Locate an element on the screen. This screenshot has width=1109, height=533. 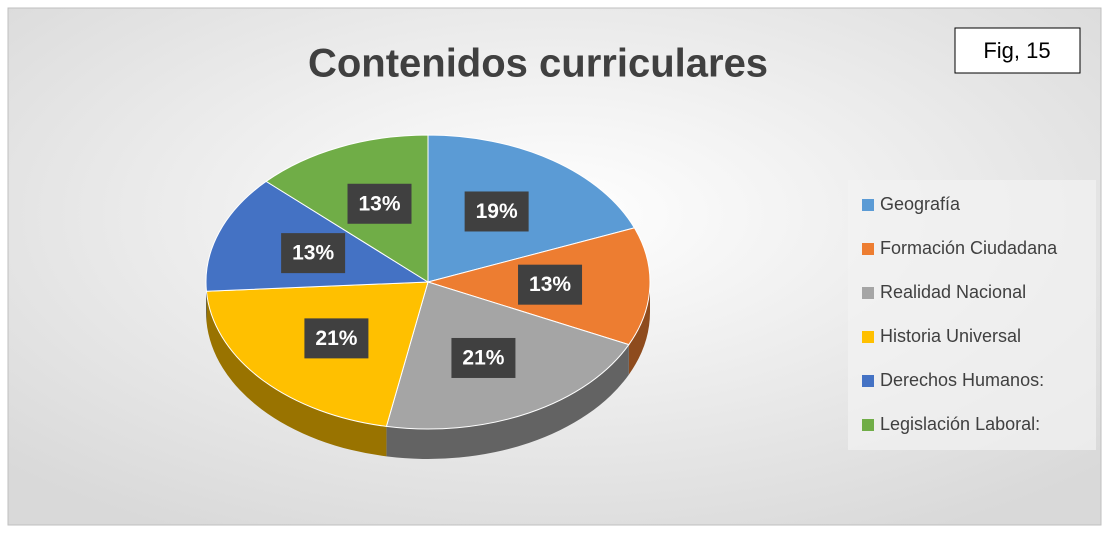
annotation-box is located at coordinates (1017, 50).